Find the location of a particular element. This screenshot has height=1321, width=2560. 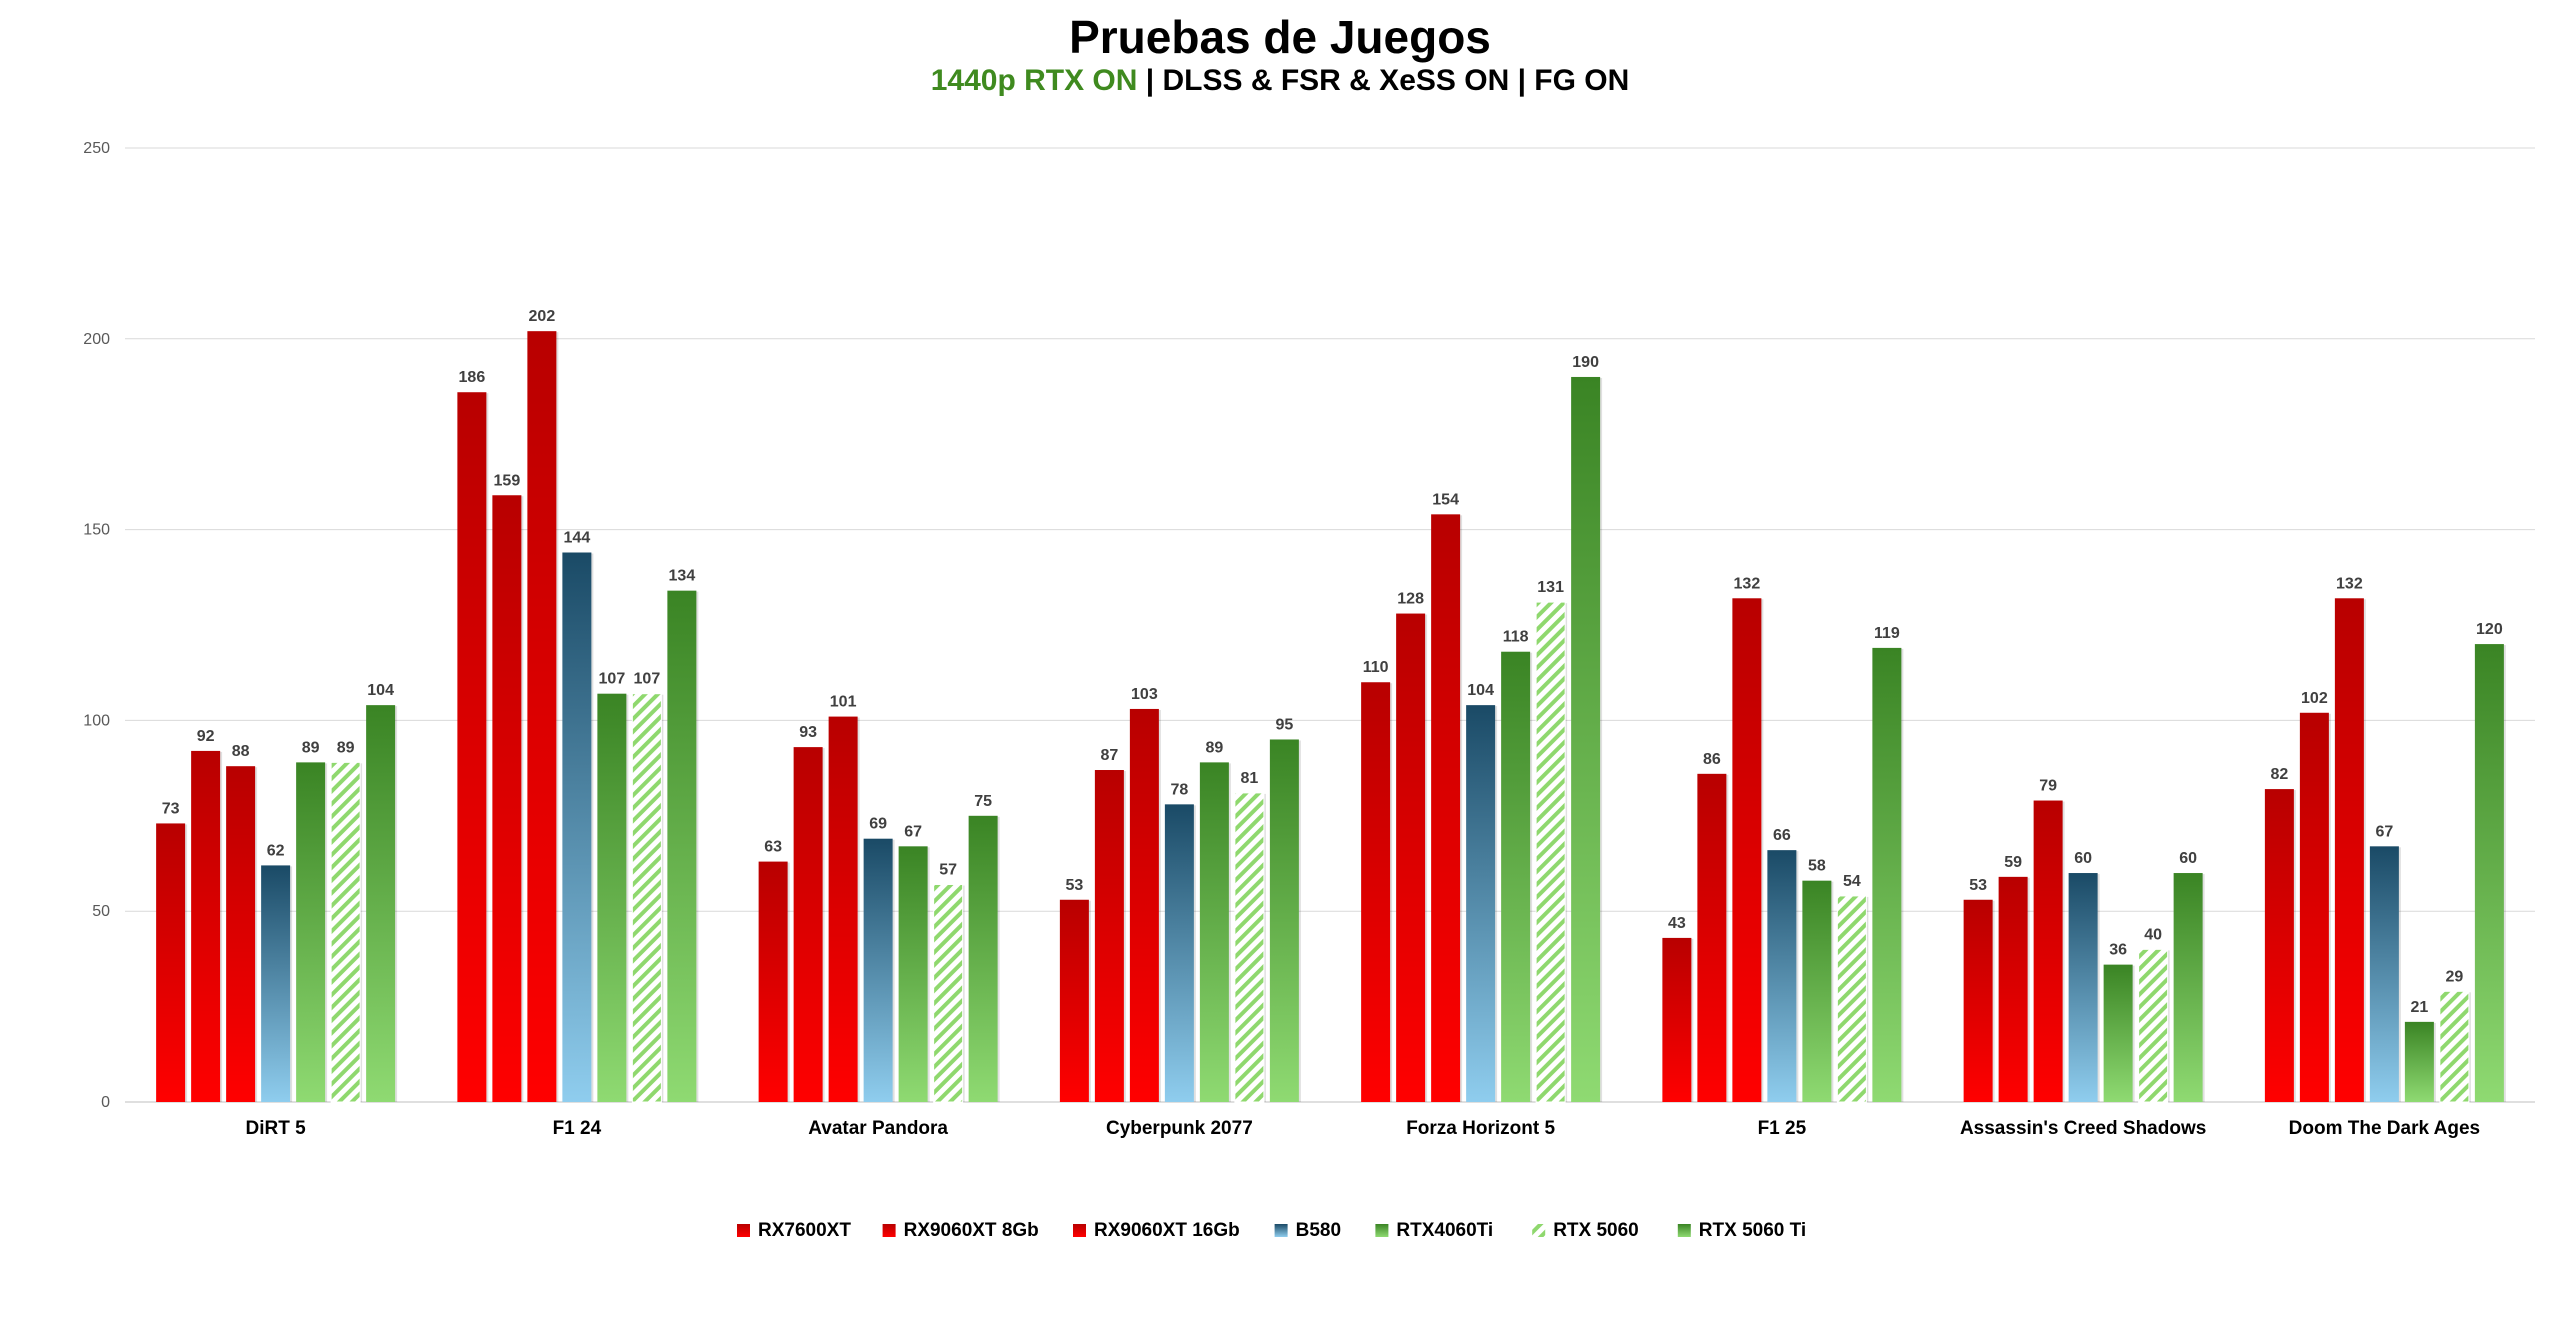

data-label: 36 is located at coordinates (2118, 950).